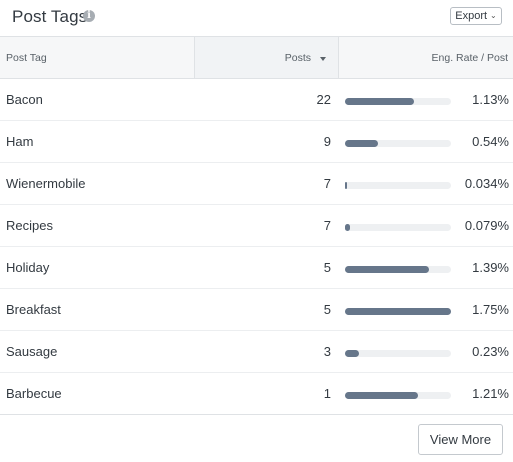 The image size is (513, 462). Describe the element at coordinates (486, 225) in the screenshot. I see `eng-rate-value: 0.079%` at that location.